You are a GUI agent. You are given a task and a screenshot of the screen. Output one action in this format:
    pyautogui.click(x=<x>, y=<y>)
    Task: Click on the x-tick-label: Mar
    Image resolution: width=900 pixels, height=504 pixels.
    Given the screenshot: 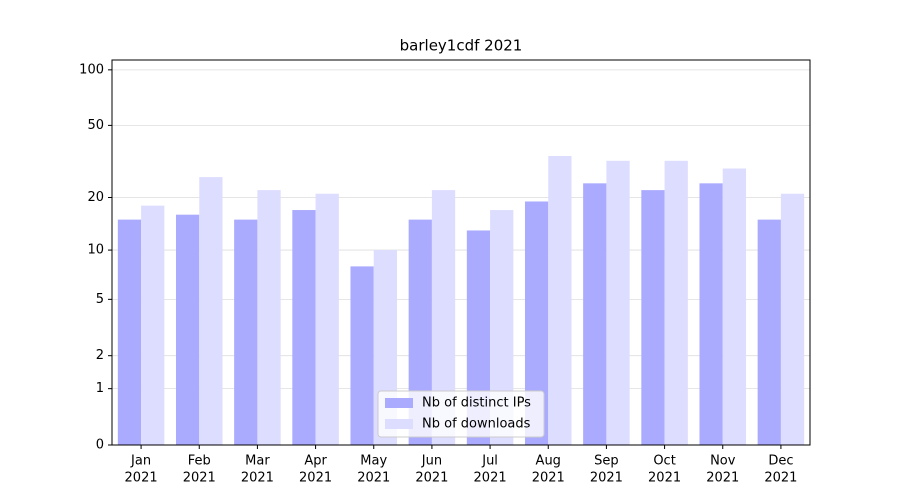 What is the action you would take?
    pyautogui.click(x=257, y=461)
    